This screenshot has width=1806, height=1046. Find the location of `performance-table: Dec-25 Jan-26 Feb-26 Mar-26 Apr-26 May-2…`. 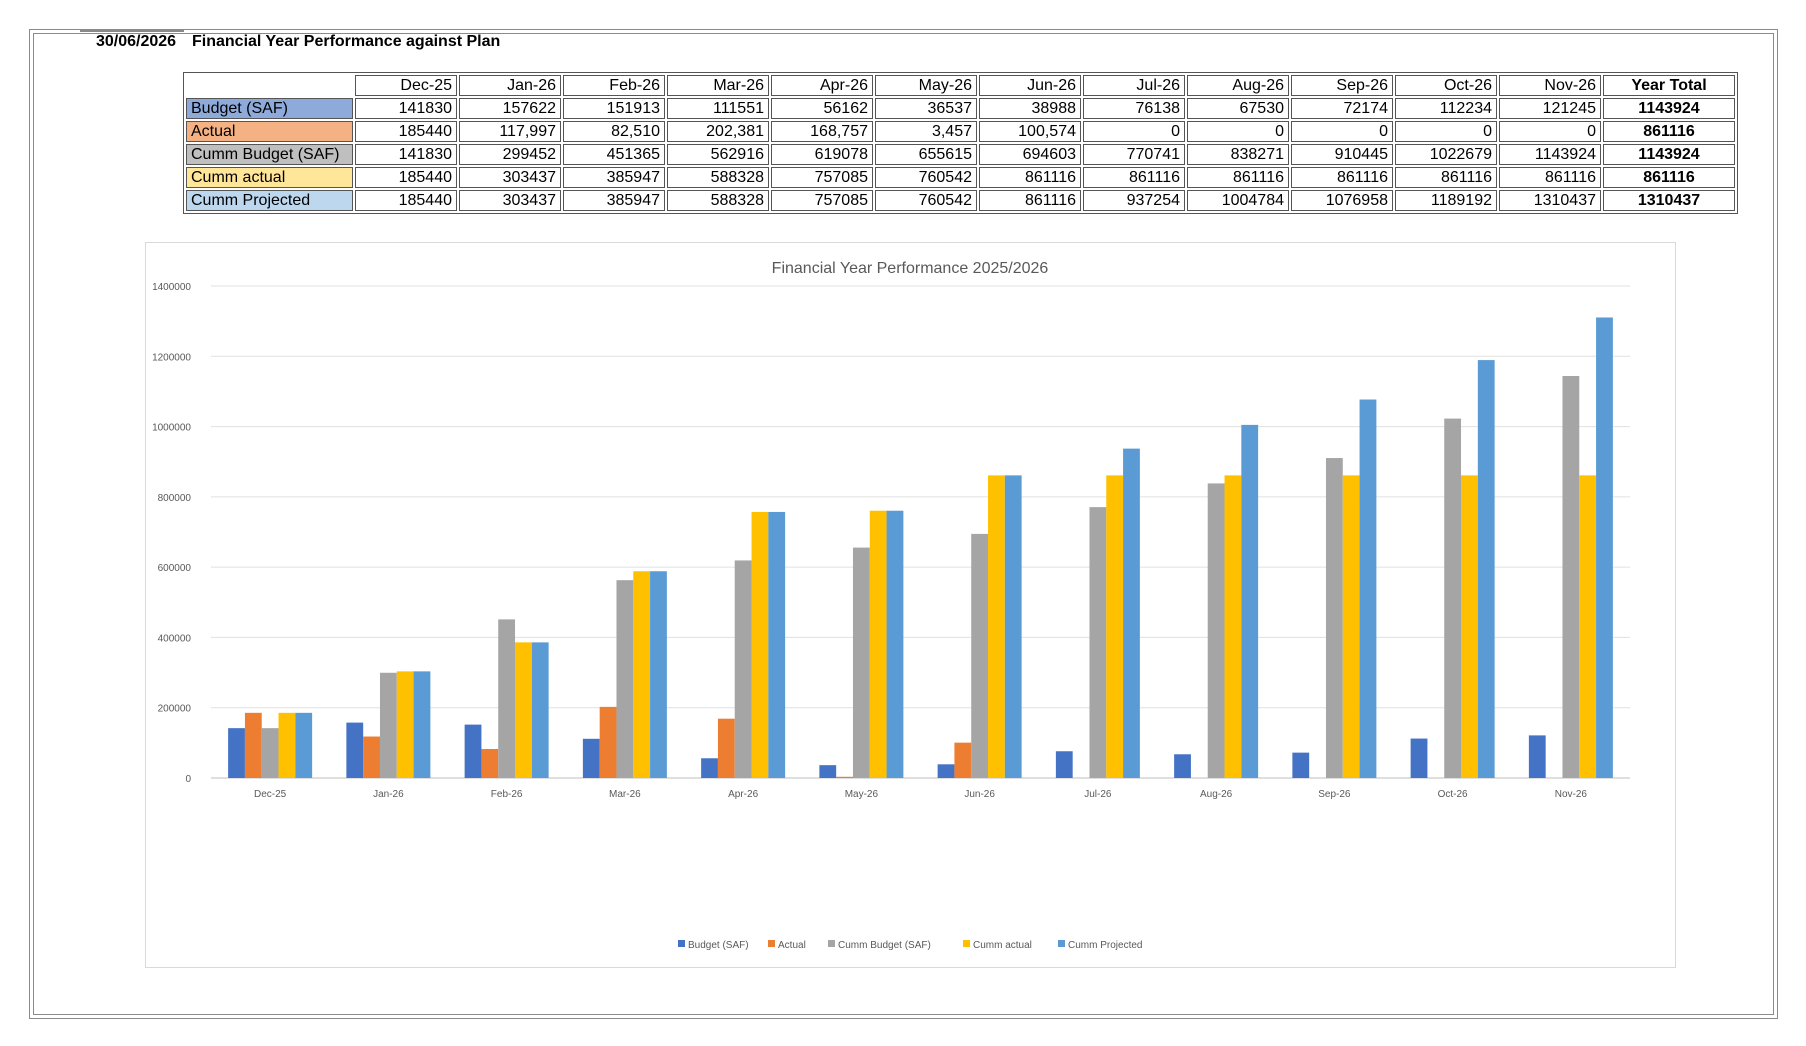

performance-table: Dec-25 Jan-26 Feb-26 Mar-26 Apr-26 May-2… is located at coordinates (960, 143).